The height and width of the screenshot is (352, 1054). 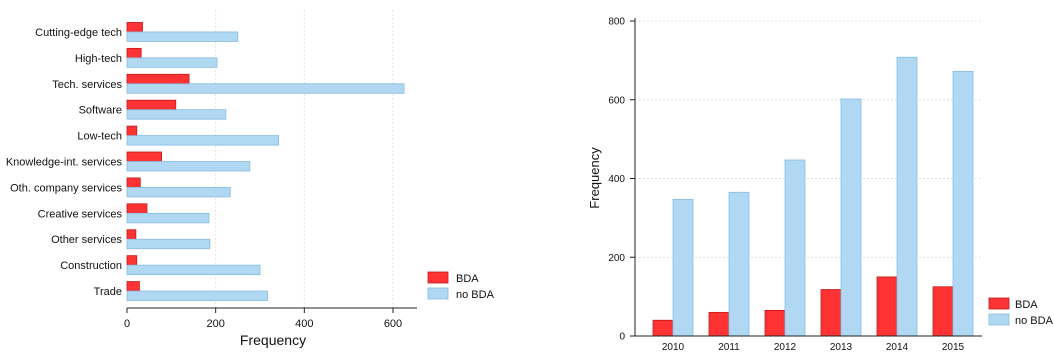 I want to click on y-tick-label: 0, so click(x=622, y=337).